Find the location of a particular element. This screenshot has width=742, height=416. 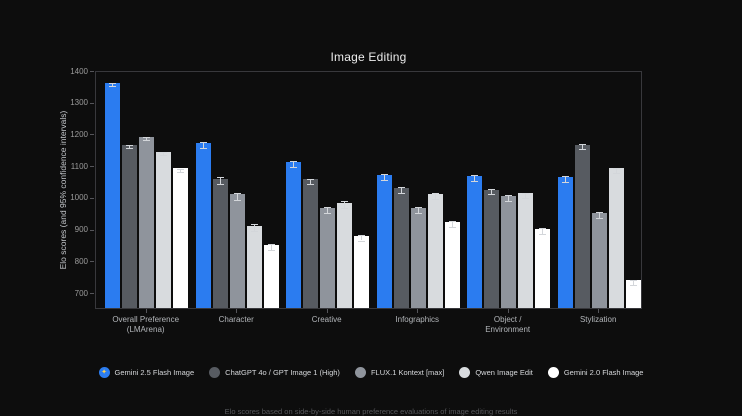

legend-item: ✦ Gemini 2.5 Flash Image is located at coordinates (146, 372).